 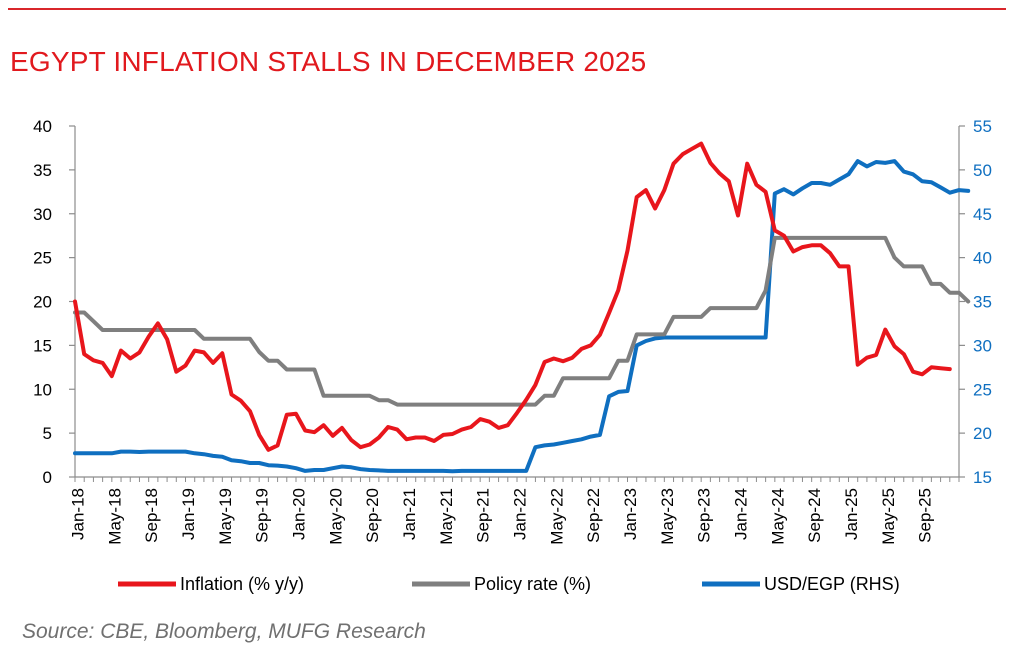 What do you see at coordinates (262, 515) in the screenshot?
I see `x-tick-label: Sep-19` at bounding box center [262, 515].